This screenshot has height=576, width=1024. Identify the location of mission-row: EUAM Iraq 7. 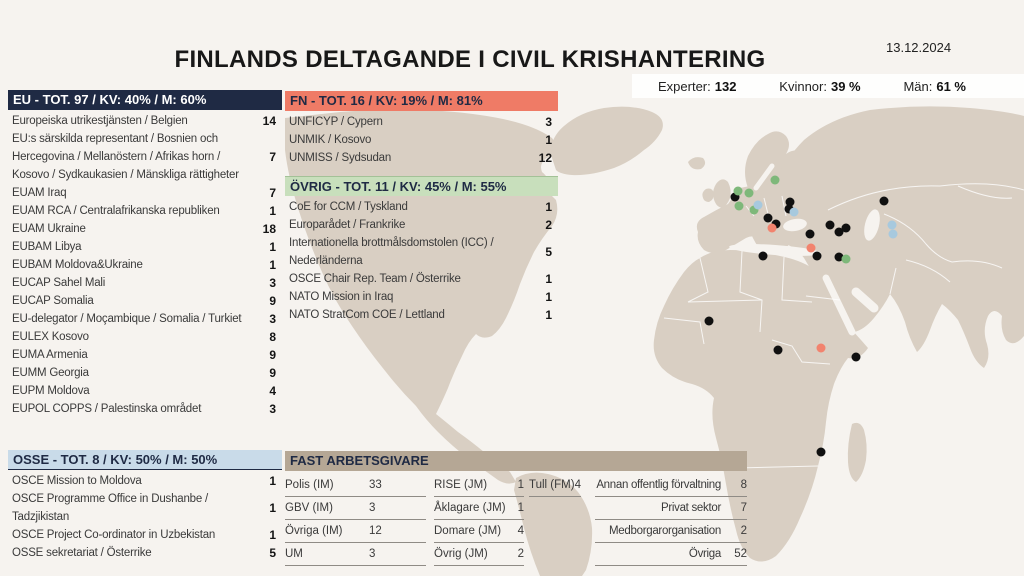
(145, 193).